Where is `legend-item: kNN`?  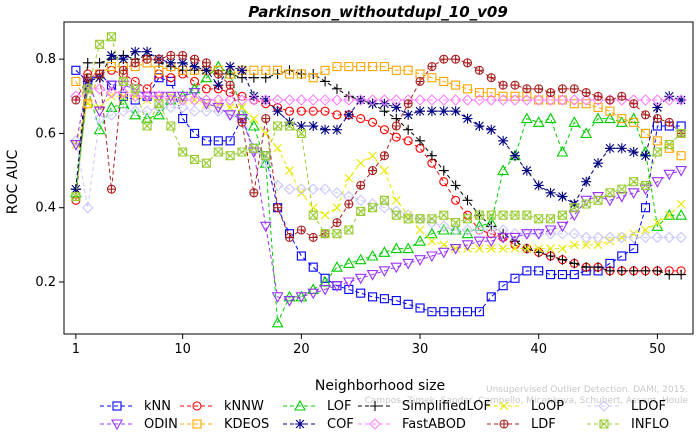
legend-item: kNN is located at coordinates (135, 406).